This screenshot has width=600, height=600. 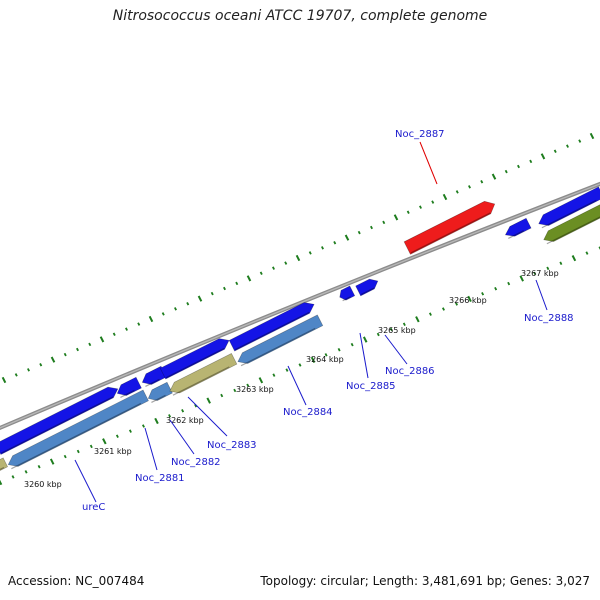 What do you see at coordinates (308, 412) in the screenshot?
I see `gene-label: Noc_2884` at bounding box center [308, 412].